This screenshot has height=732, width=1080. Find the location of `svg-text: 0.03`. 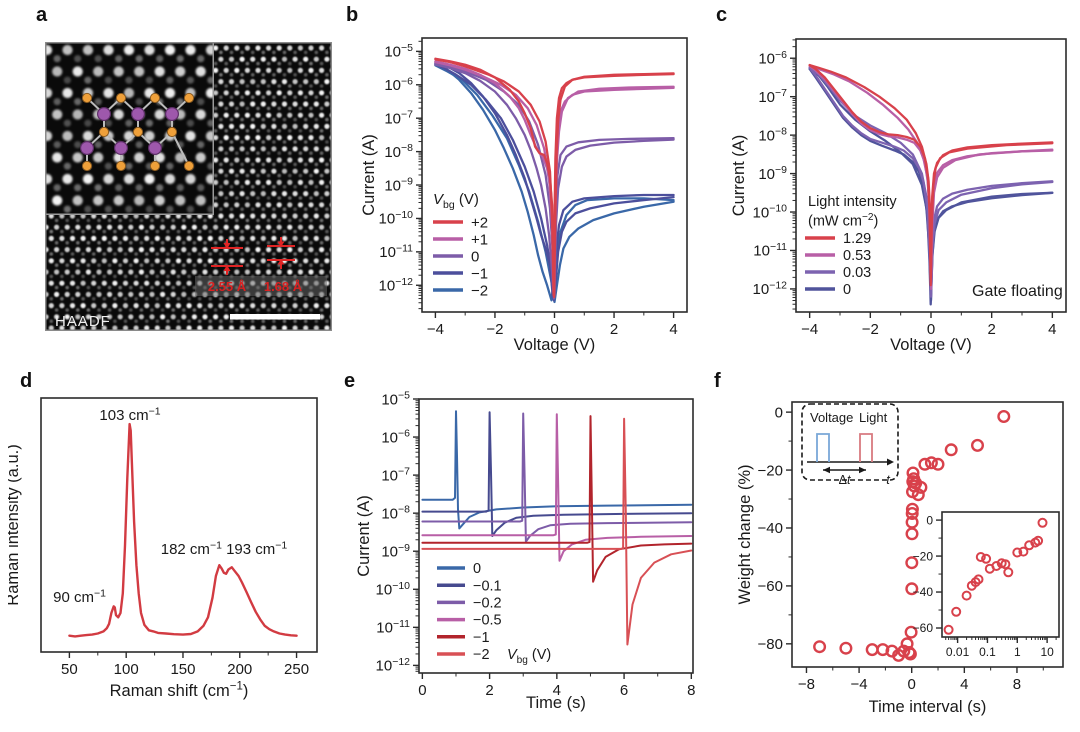

svg-text: 0.03 is located at coordinates (857, 273).